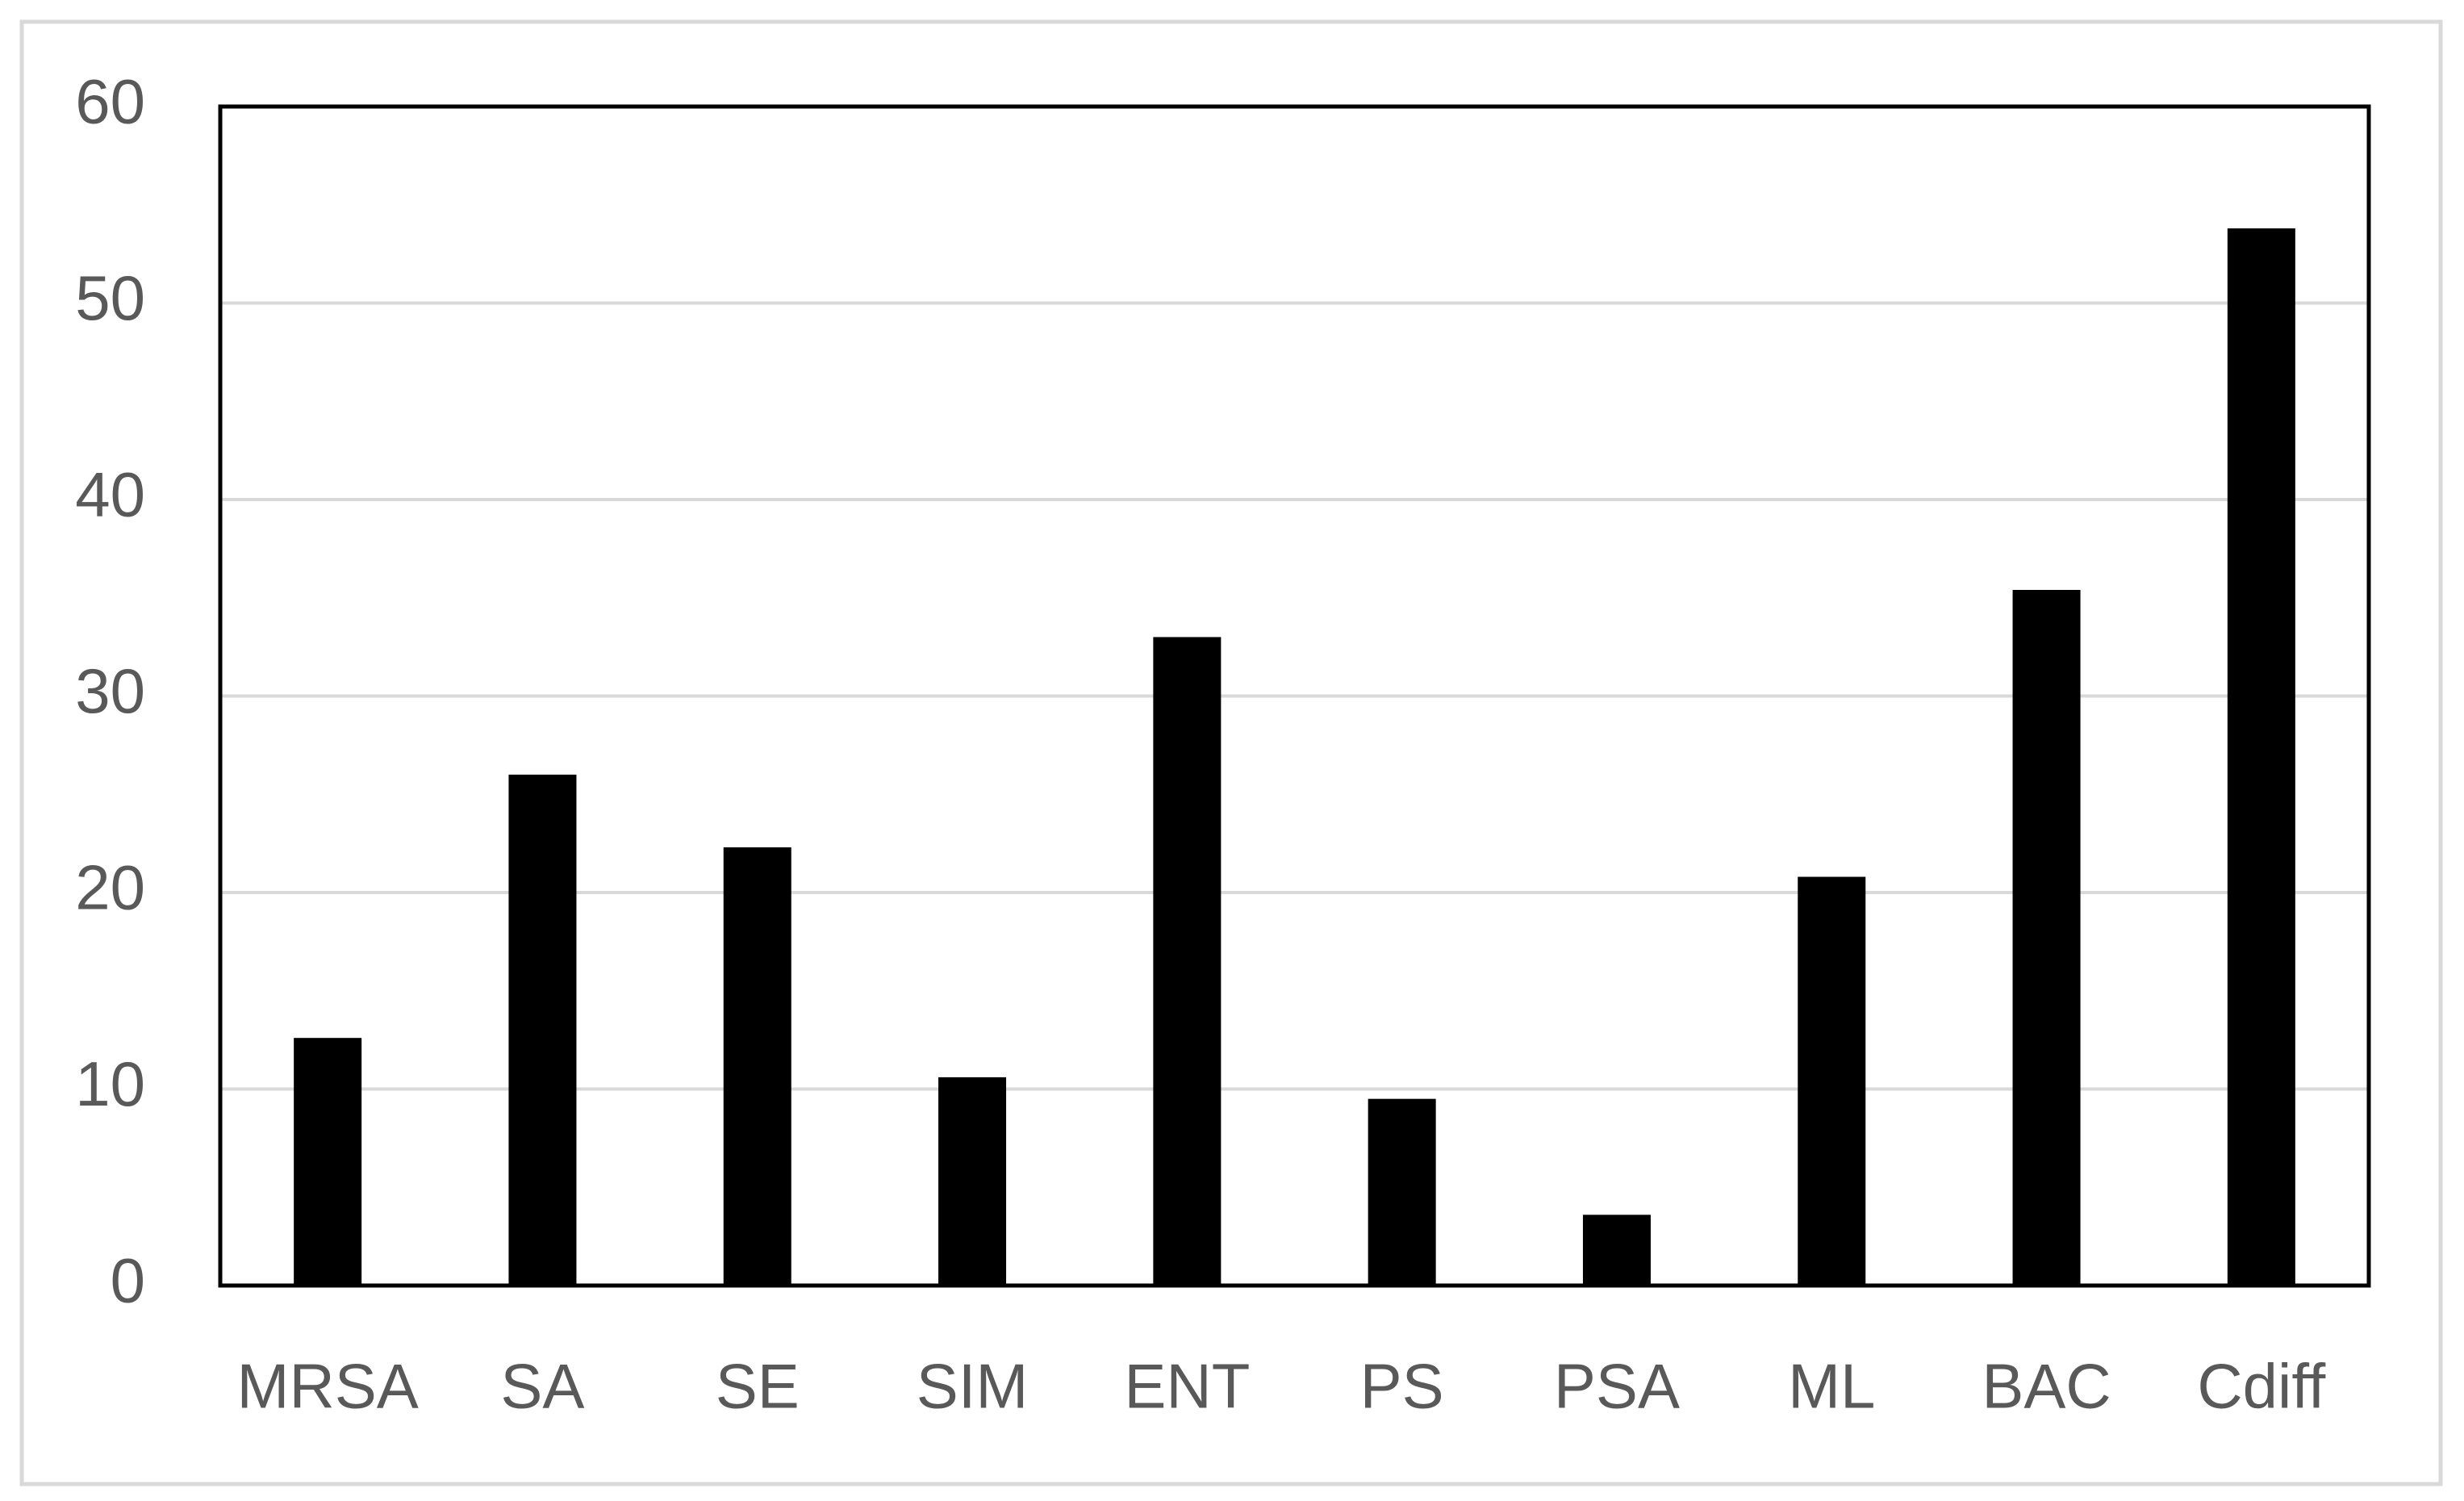 The image size is (2464, 1501). What do you see at coordinates (2046, 1387) in the screenshot?
I see `x-tick-label: BAC` at bounding box center [2046, 1387].